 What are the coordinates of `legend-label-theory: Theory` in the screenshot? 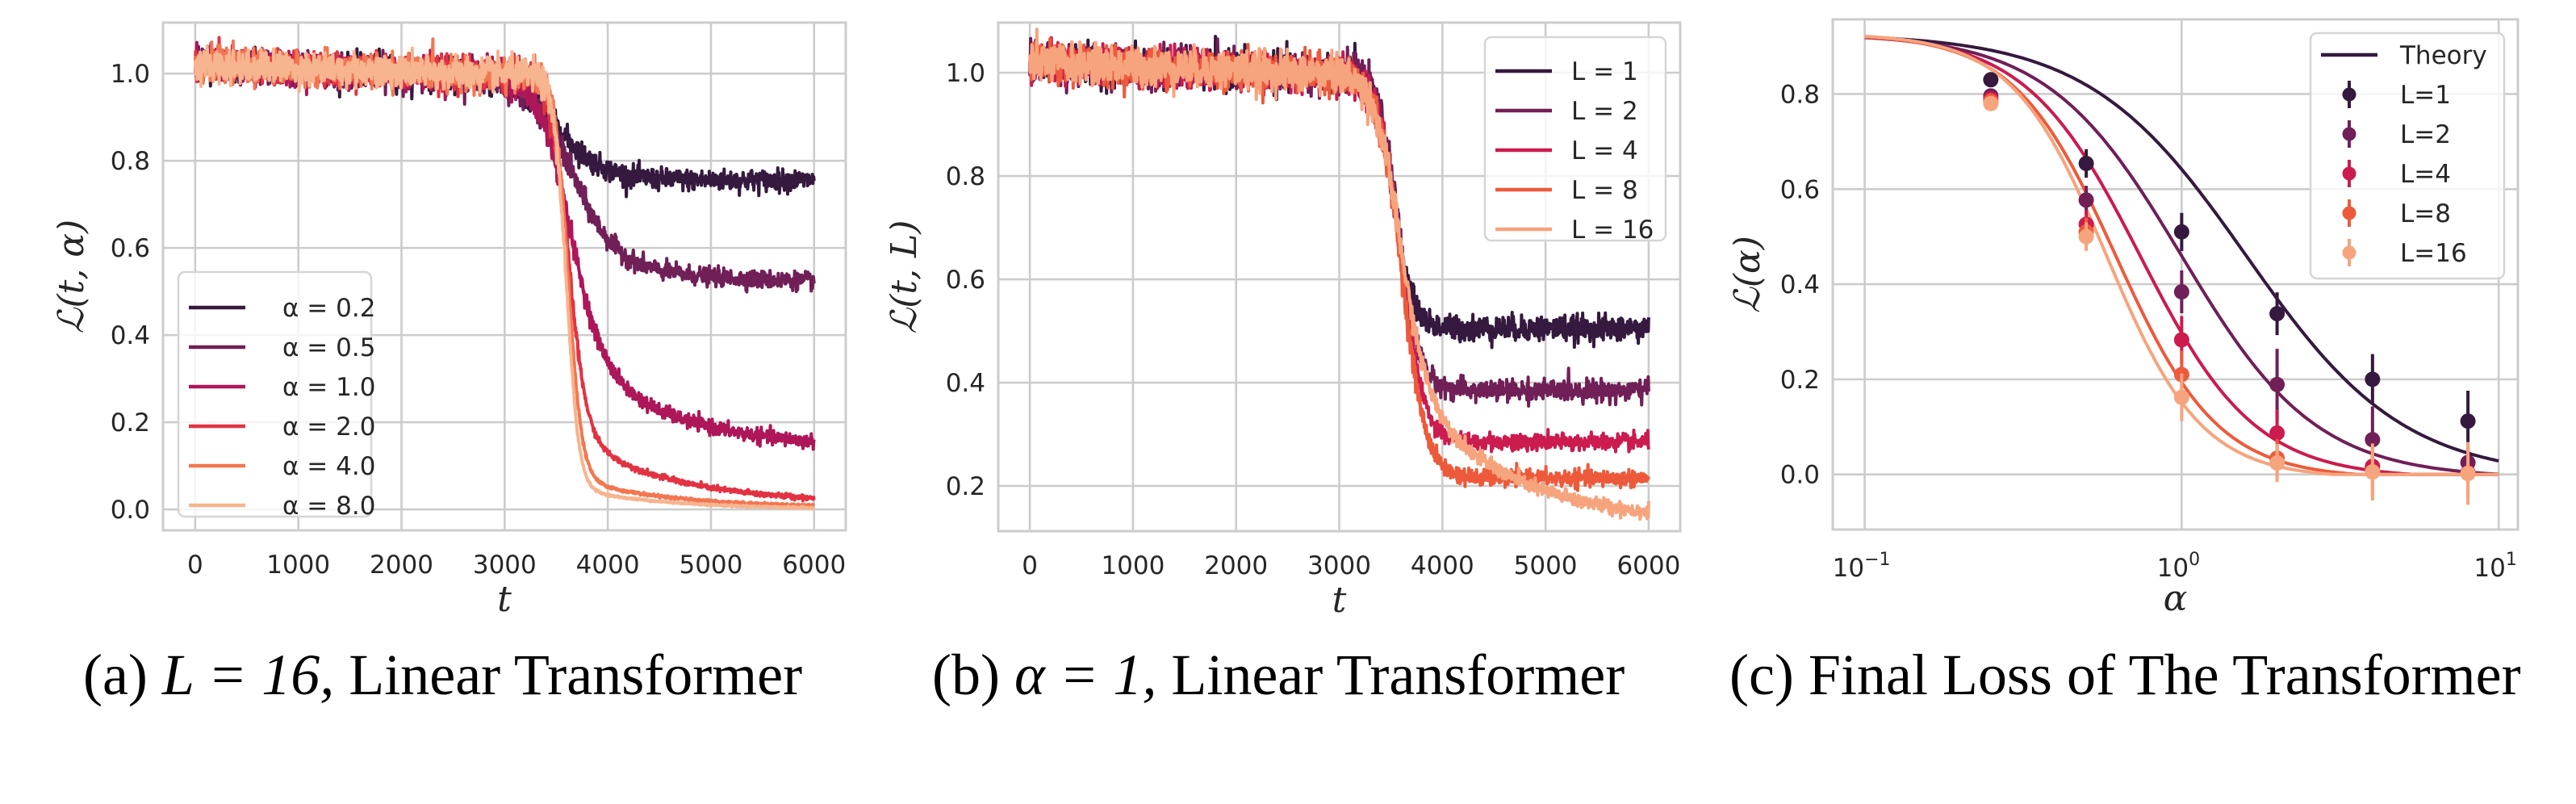 It's located at (2443, 56).